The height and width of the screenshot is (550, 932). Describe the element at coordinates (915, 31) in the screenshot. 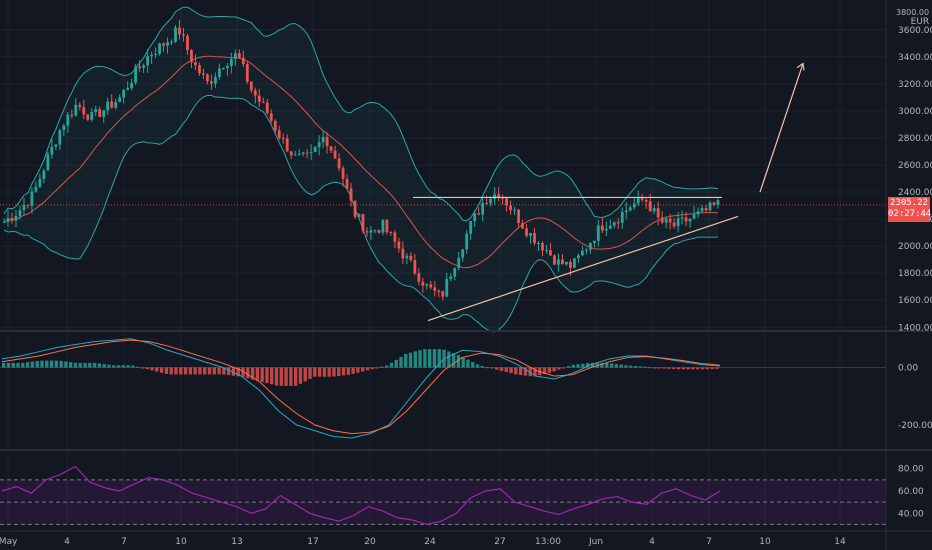

I see `price-axis-label: 3600.00` at that location.